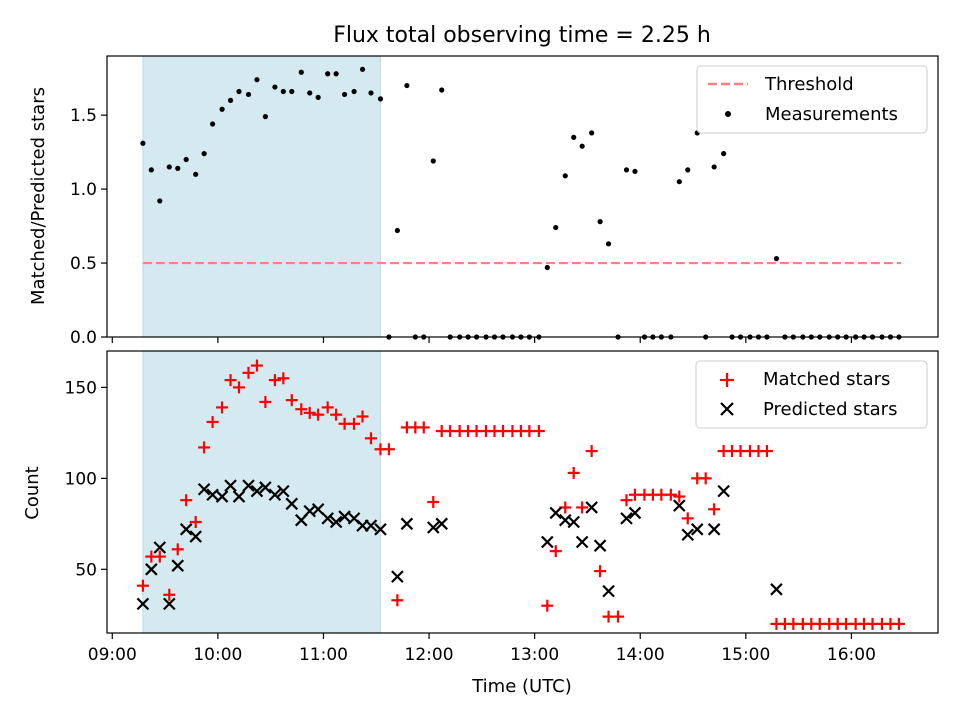  What do you see at coordinates (81, 388) in the screenshot?
I see `y-tick-label: 150` at bounding box center [81, 388].